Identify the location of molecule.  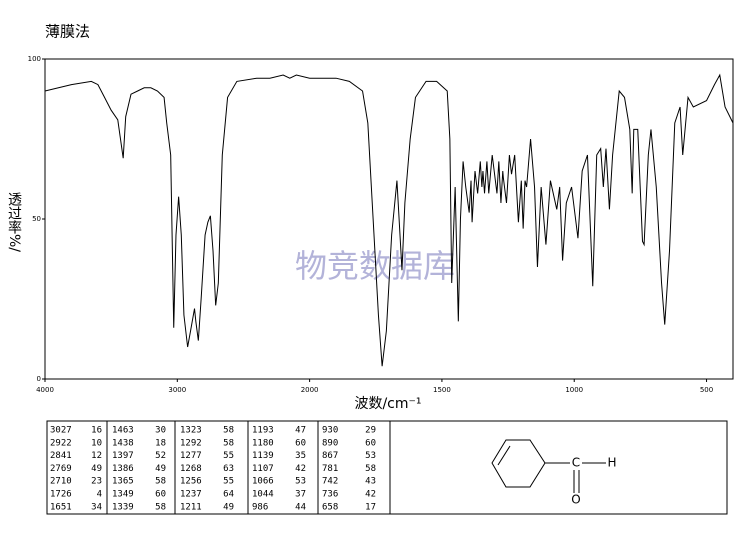
(548, 466).